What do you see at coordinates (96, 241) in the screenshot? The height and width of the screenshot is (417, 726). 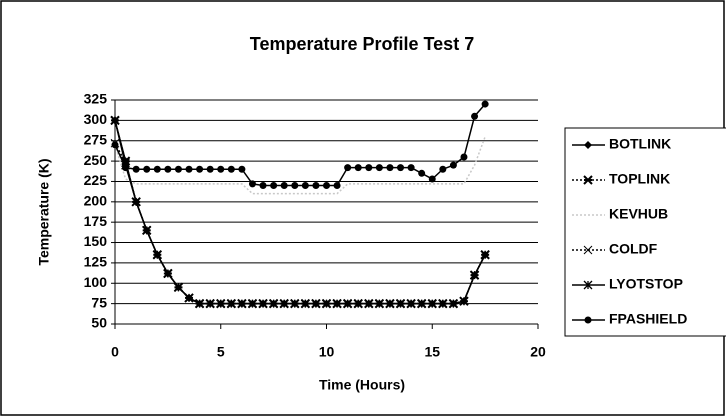 I see `y-tick-label: 150` at bounding box center [96, 241].